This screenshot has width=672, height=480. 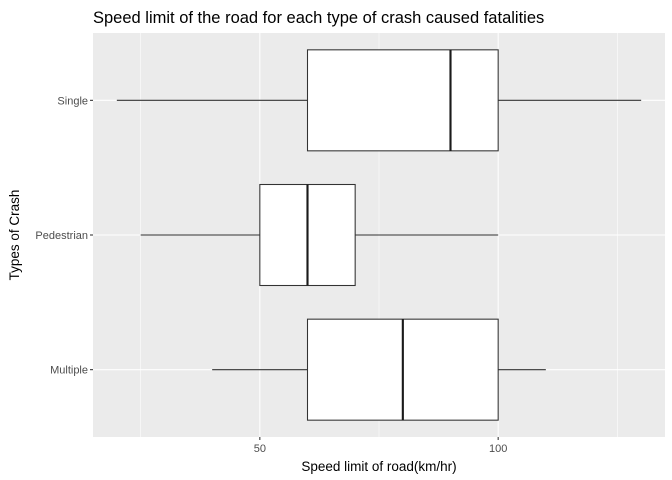 I want to click on x-tick-label: 50, so click(x=260, y=449).